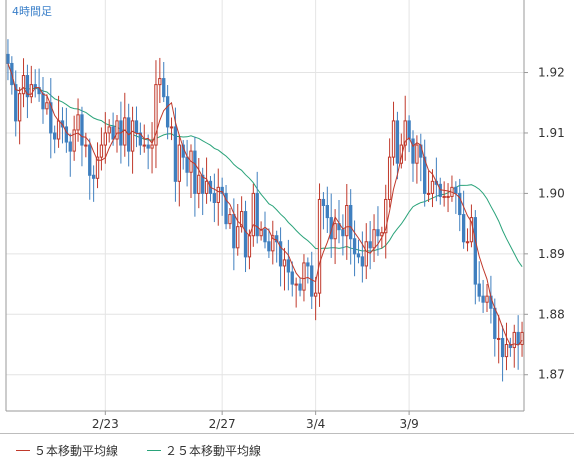  What do you see at coordinates (204, 450) in the screenshot?
I see `legend-item-ma25: ２５本移動平均線` at bounding box center [204, 450].